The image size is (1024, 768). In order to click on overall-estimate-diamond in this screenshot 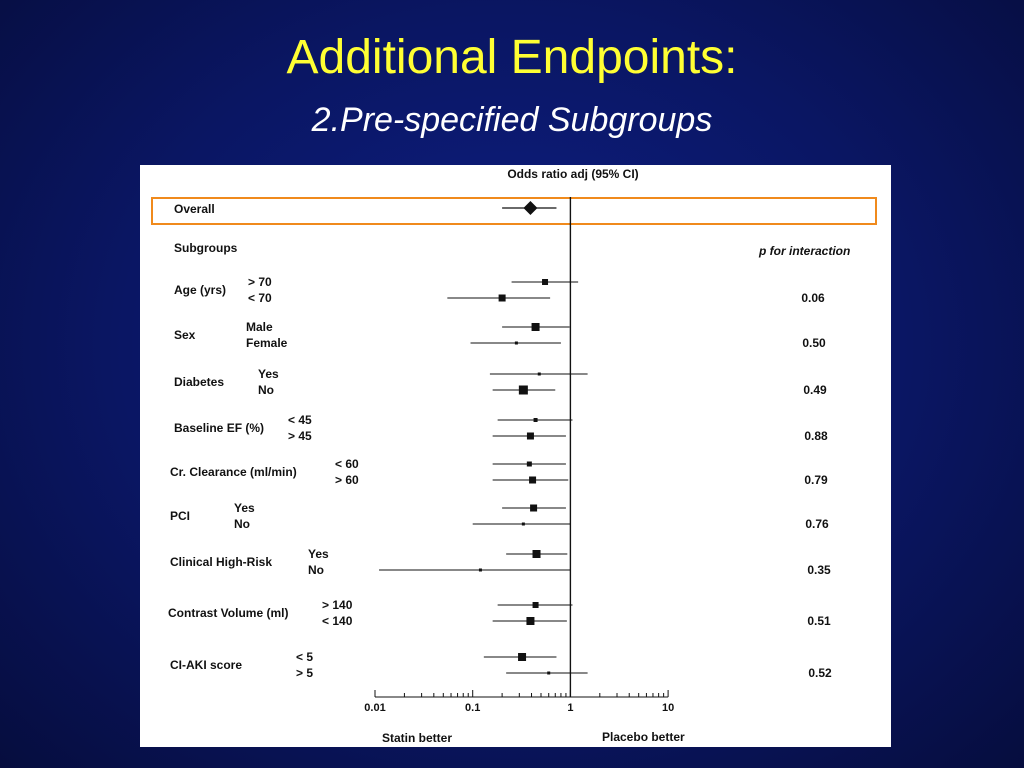, I will do `click(530, 208)`.